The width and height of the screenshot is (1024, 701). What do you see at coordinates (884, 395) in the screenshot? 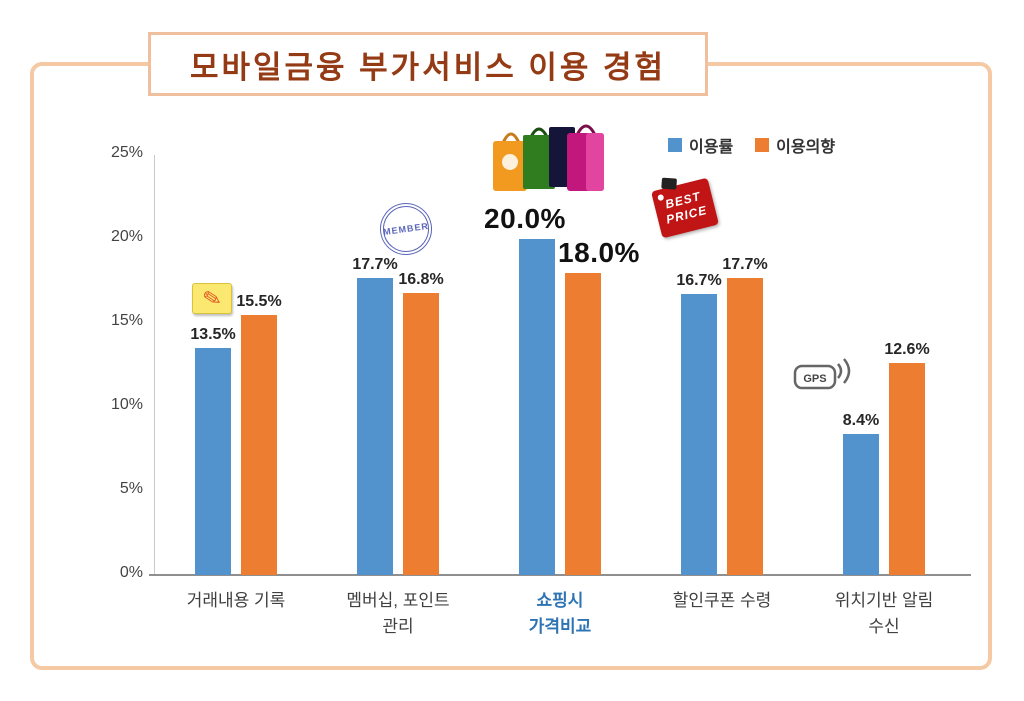
I see `bar-group: 8.4% 12.6% 위치기반 알림 수신` at bounding box center [884, 395].